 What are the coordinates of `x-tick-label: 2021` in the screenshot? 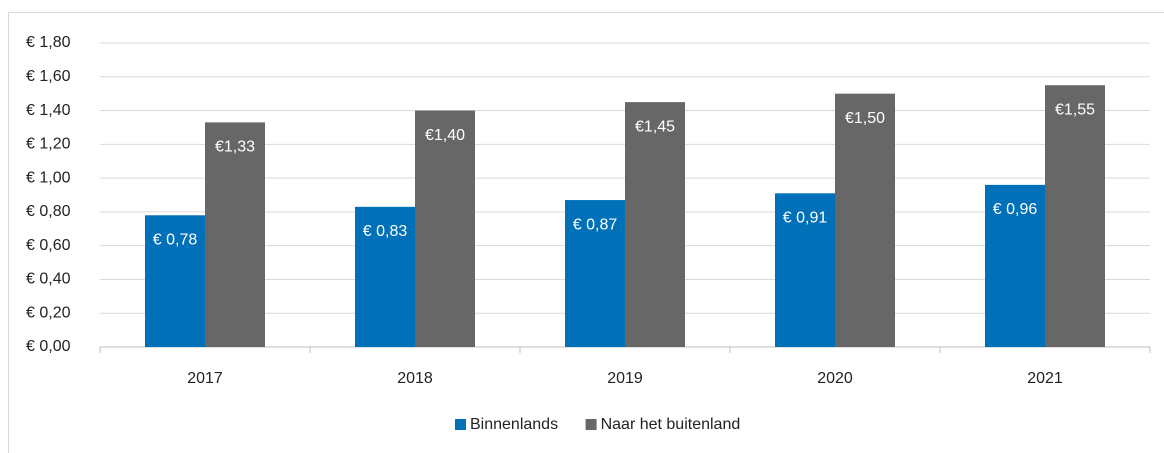 It's located at (1045, 378).